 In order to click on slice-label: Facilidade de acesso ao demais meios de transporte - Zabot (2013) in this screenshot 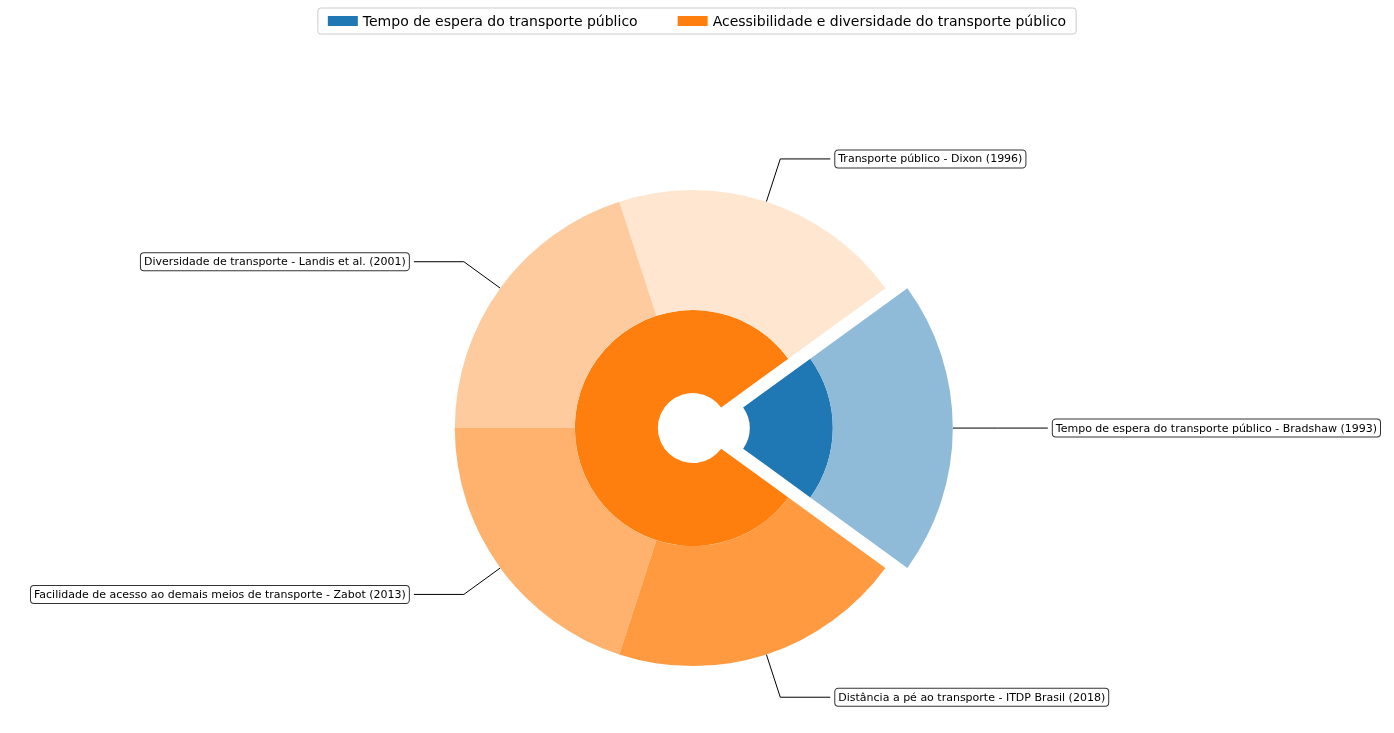, I will do `click(219, 594)`.